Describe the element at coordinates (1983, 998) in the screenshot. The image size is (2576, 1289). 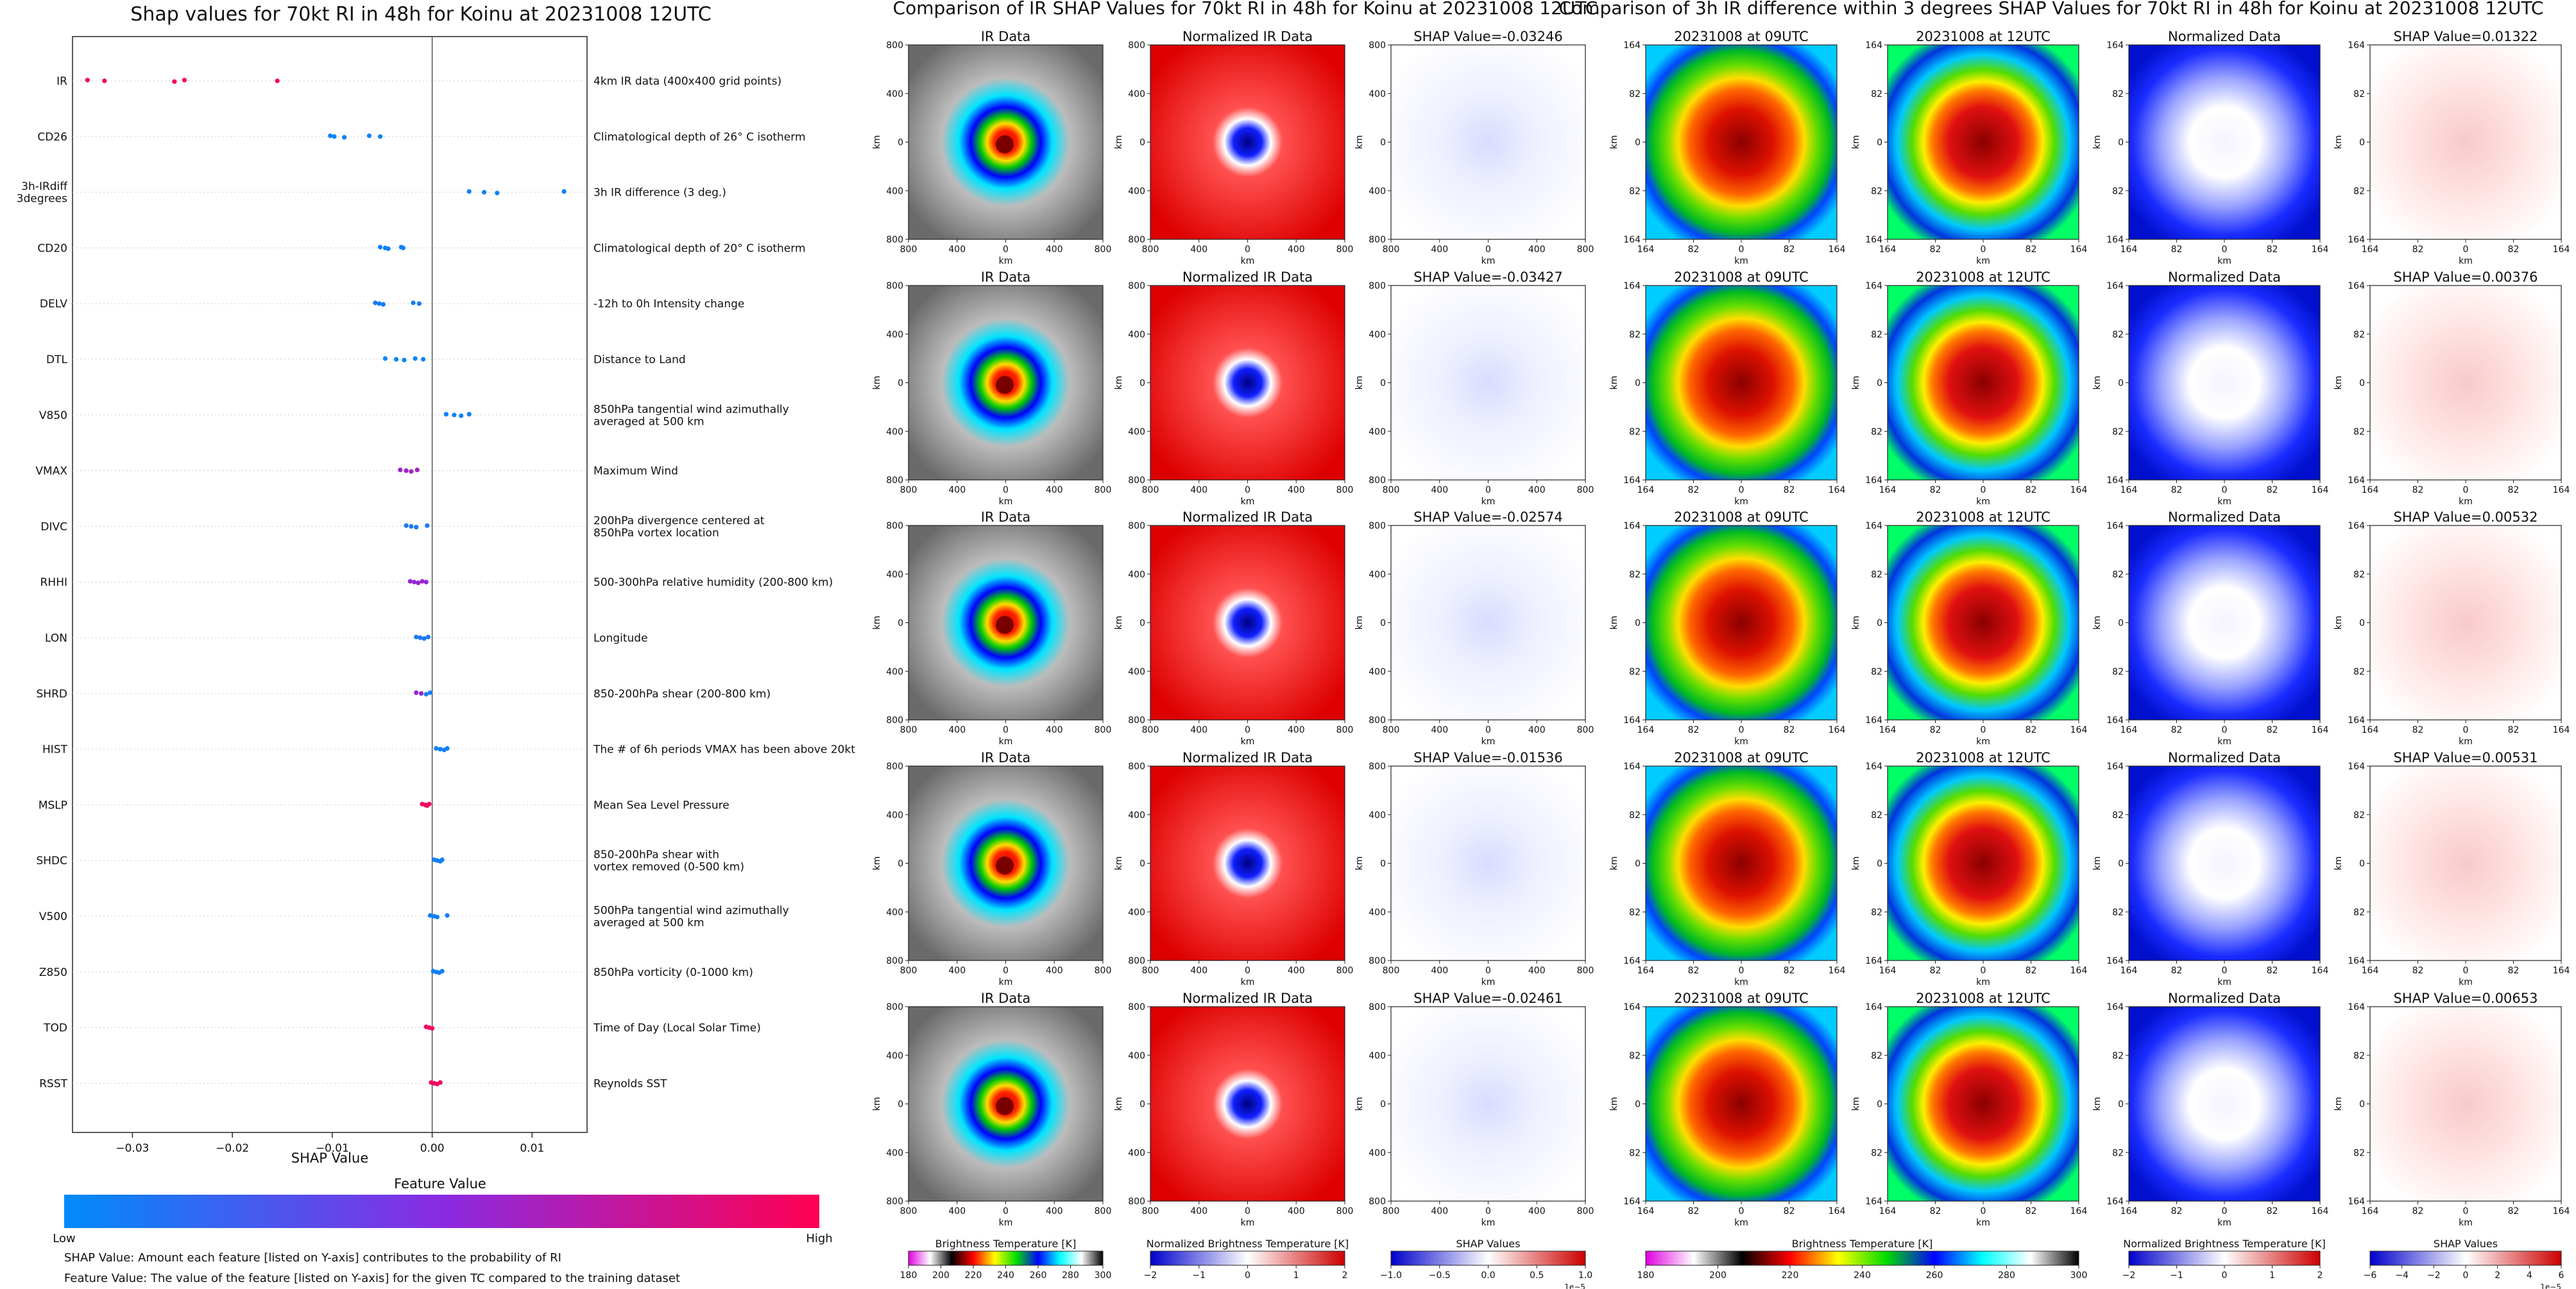
I see `panel-title: 20231008 at 12UTC` at that location.